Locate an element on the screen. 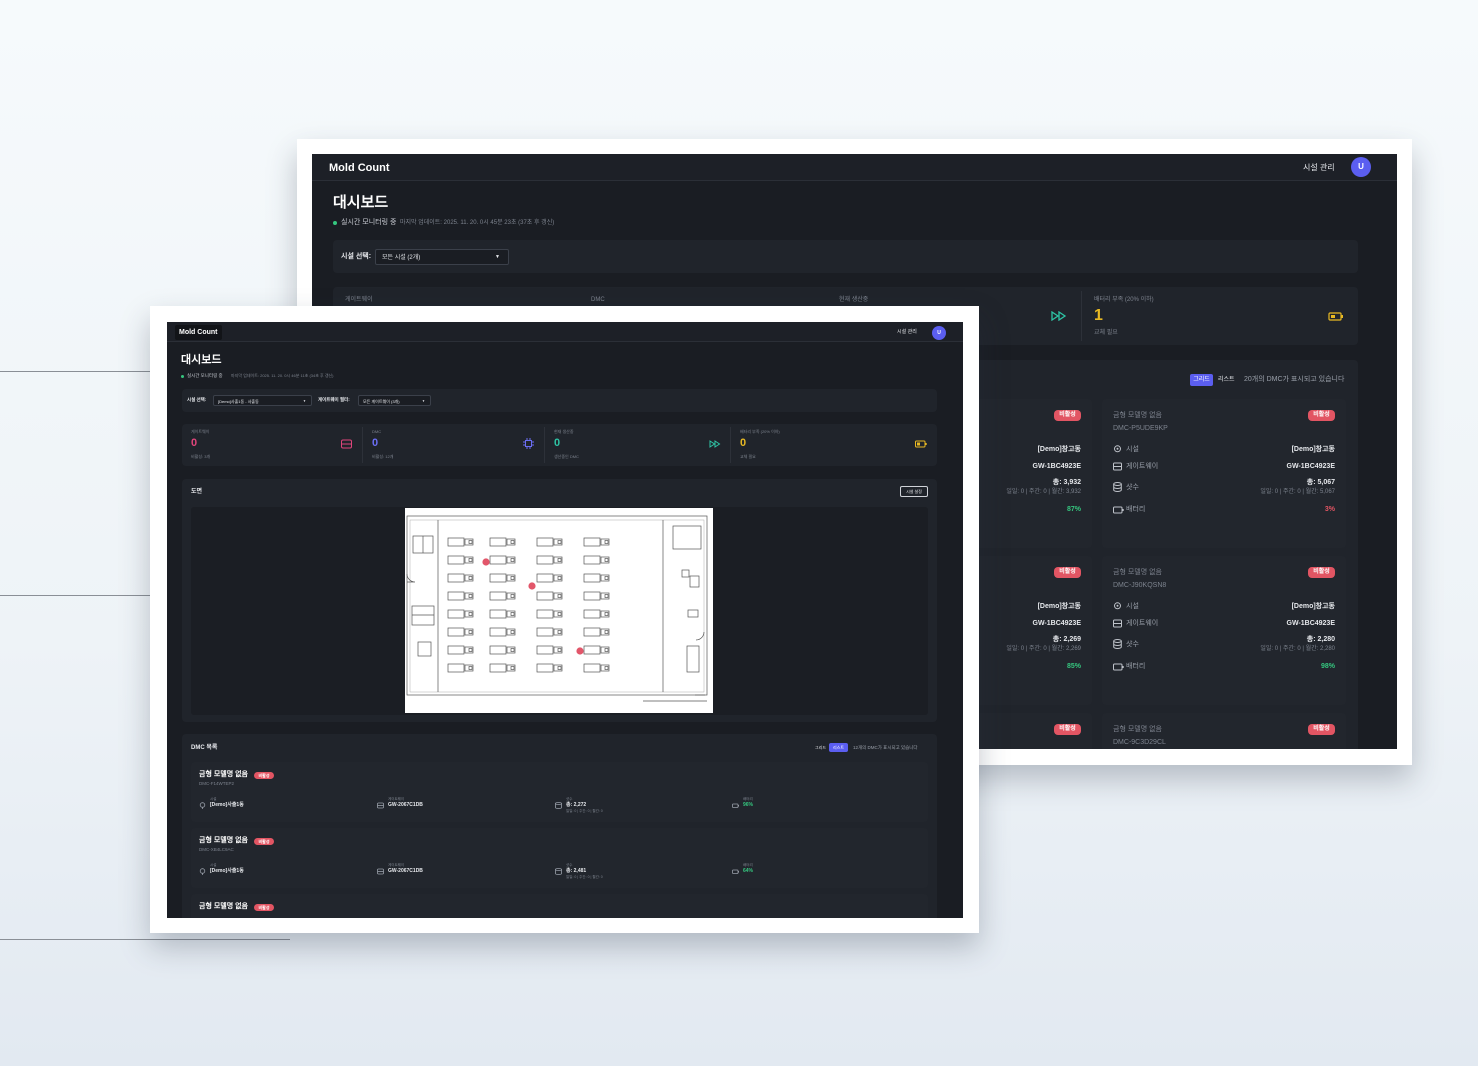 The height and width of the screenshot is (1066, 1478). select-caret: ▼ is located at coordinates (304, 401).